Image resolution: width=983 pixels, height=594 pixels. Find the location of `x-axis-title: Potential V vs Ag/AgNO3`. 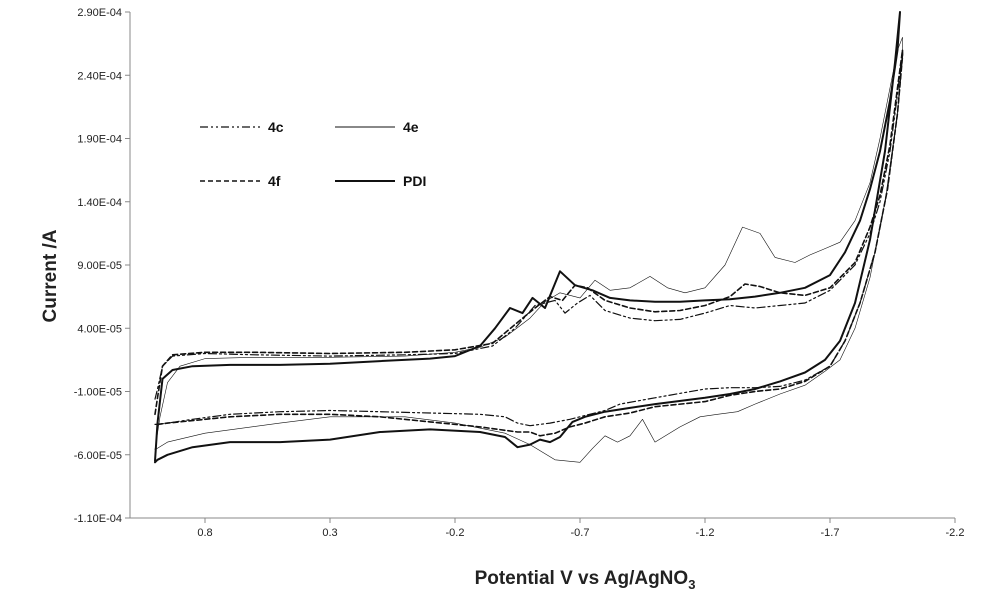

x-axis-title: Potential V vs Ag/AgNO3 is located at coordinates (585, 580).